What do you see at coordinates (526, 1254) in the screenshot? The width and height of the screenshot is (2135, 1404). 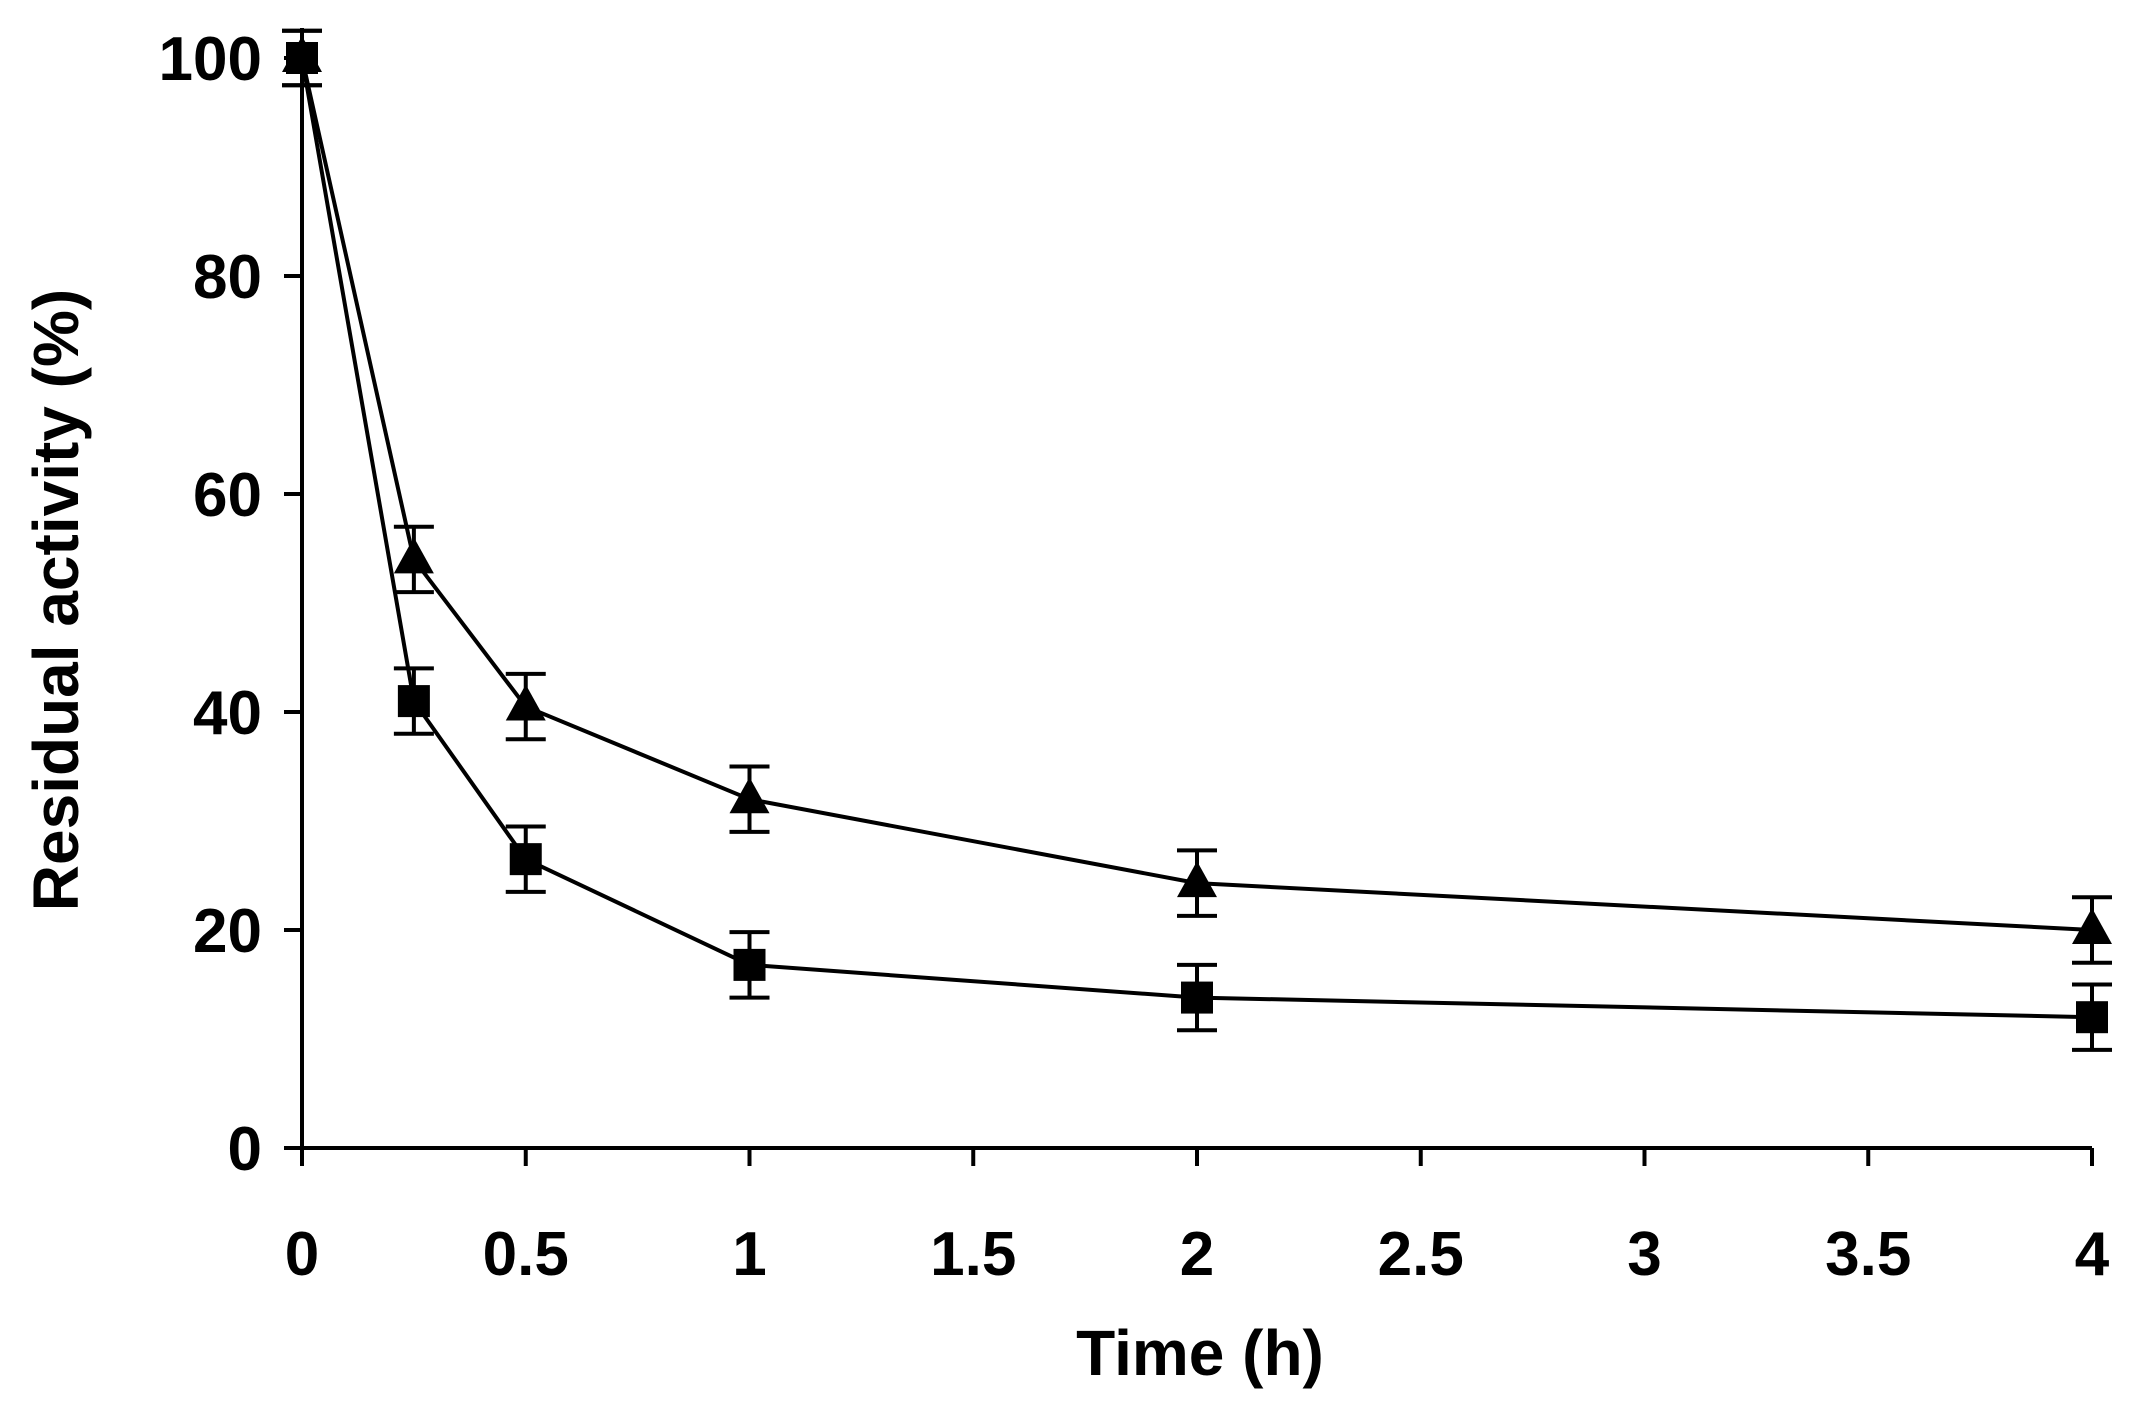 I see `x-tick-label: 0.5` at bounding box center [526, 1254].